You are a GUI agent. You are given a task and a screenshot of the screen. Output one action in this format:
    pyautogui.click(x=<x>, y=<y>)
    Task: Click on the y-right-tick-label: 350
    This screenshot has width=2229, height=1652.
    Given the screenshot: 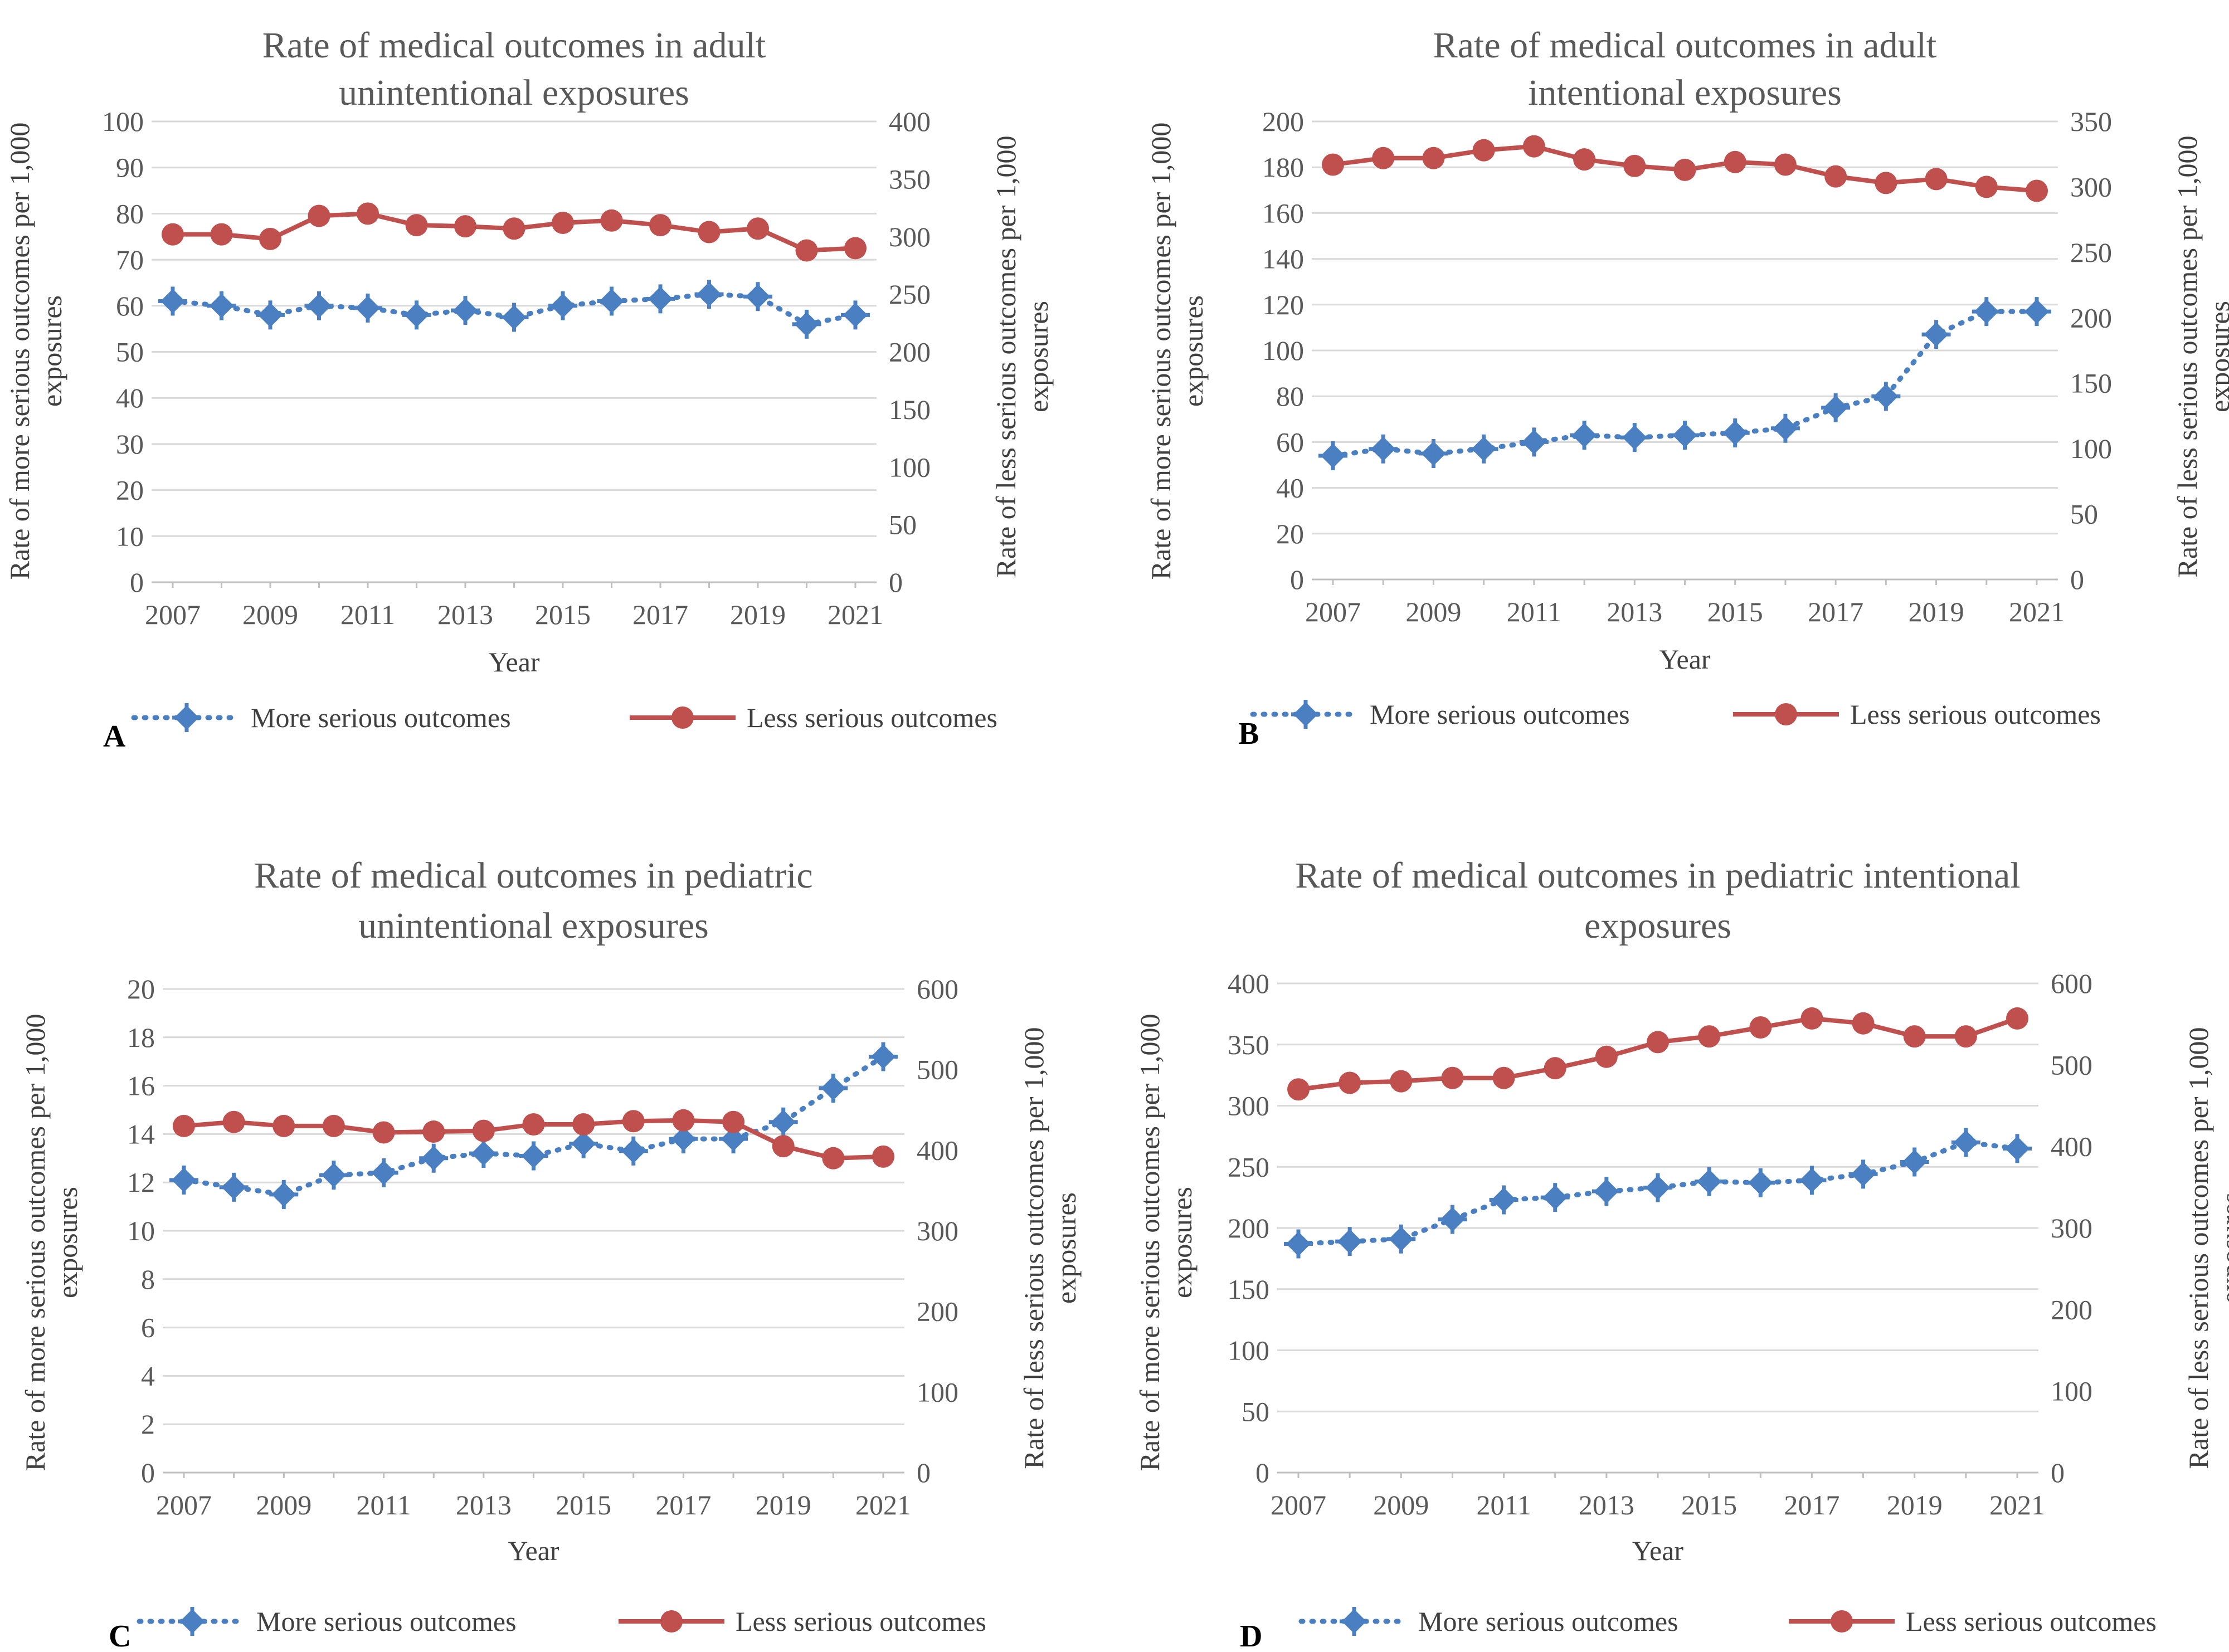 What is the action you would take?
    pyautogui.click(x=2091, y=121)
    